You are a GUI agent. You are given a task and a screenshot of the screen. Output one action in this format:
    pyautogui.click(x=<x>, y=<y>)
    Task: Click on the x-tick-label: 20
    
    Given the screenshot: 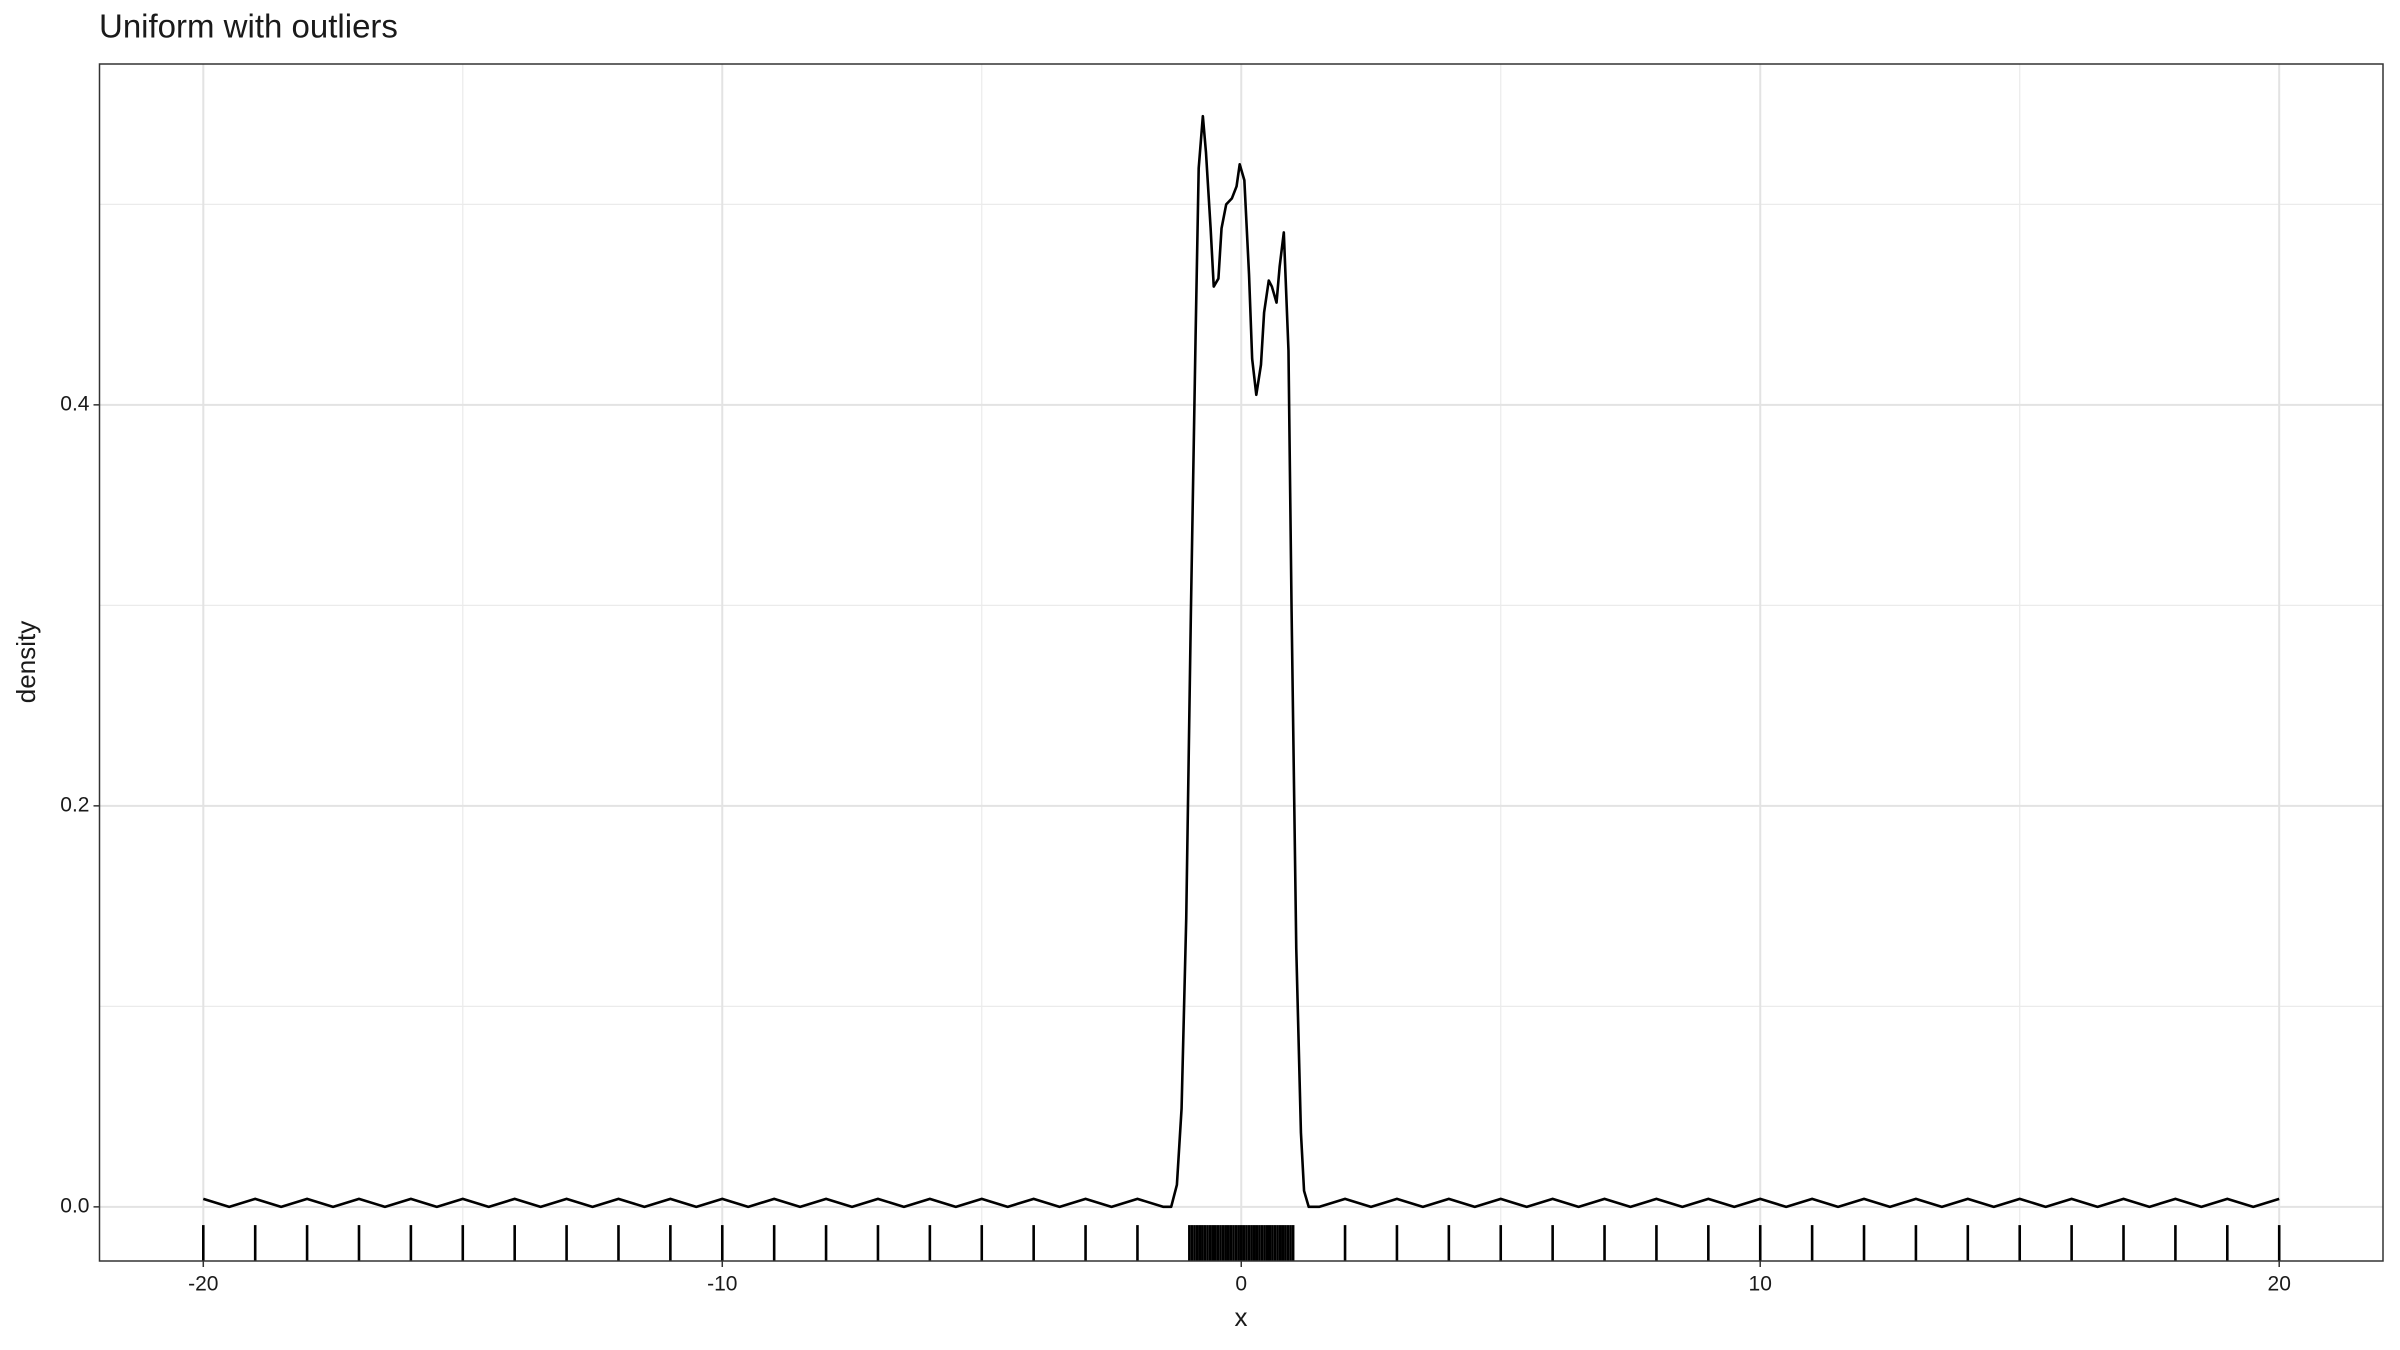 What is the action you would take?
    pyautogui.click(x=2279, y=1284)
    